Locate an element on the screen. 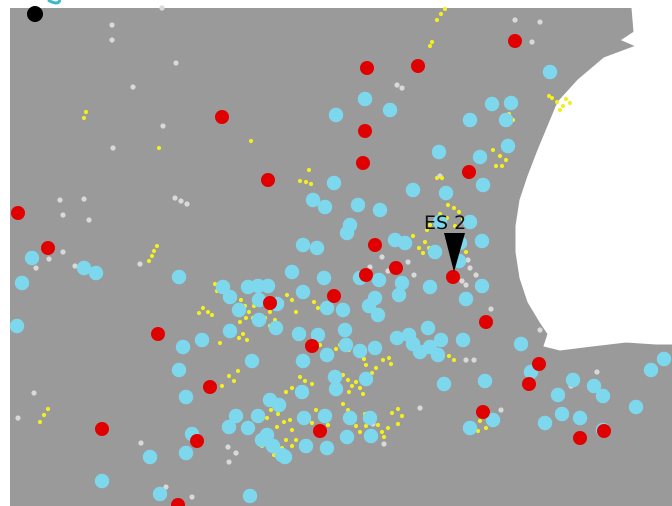 This screenshot has width=672, height=506. corner-mark-icon is located at coordinates (35, 14).